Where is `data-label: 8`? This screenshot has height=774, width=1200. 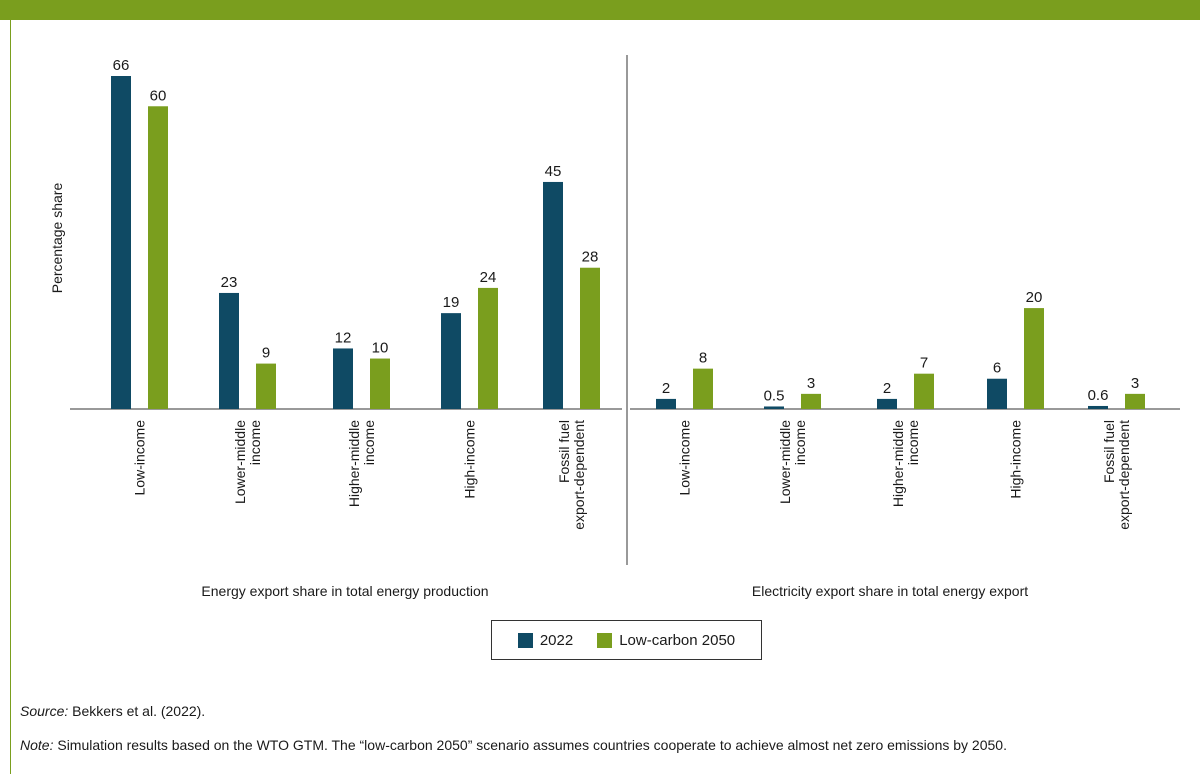
data-label: 8 is located at coordinates (703, 358).